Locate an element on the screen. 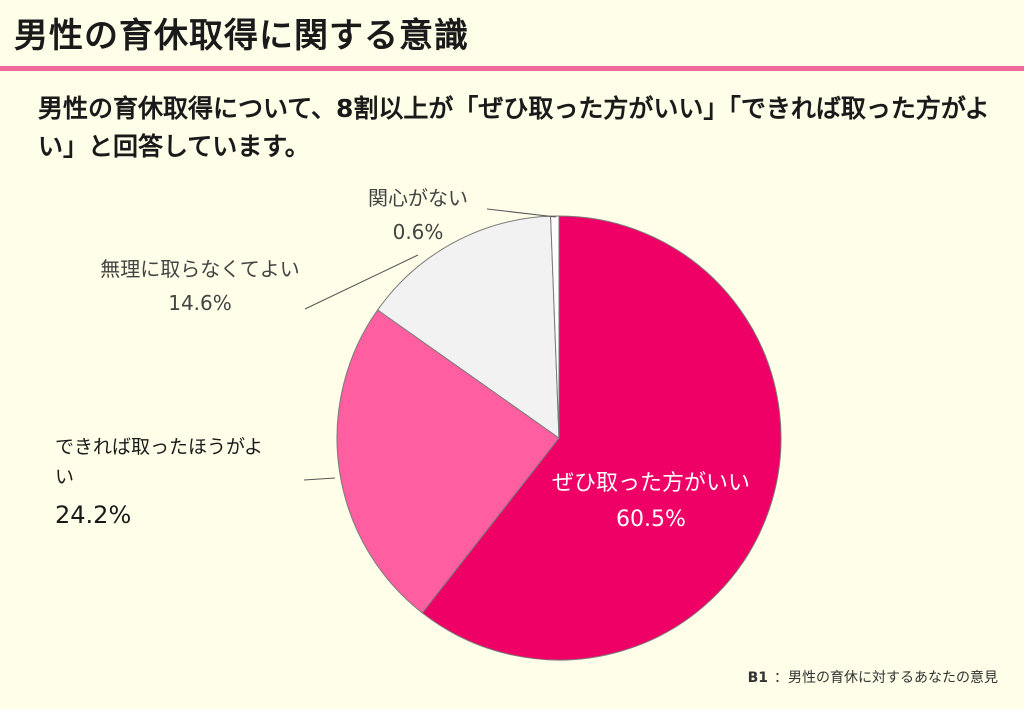 Image resolution: width=1024 pixels, height=709 pixels. slice-category-label: ぜひ取った方がいい is located at coordinates (651, 483).